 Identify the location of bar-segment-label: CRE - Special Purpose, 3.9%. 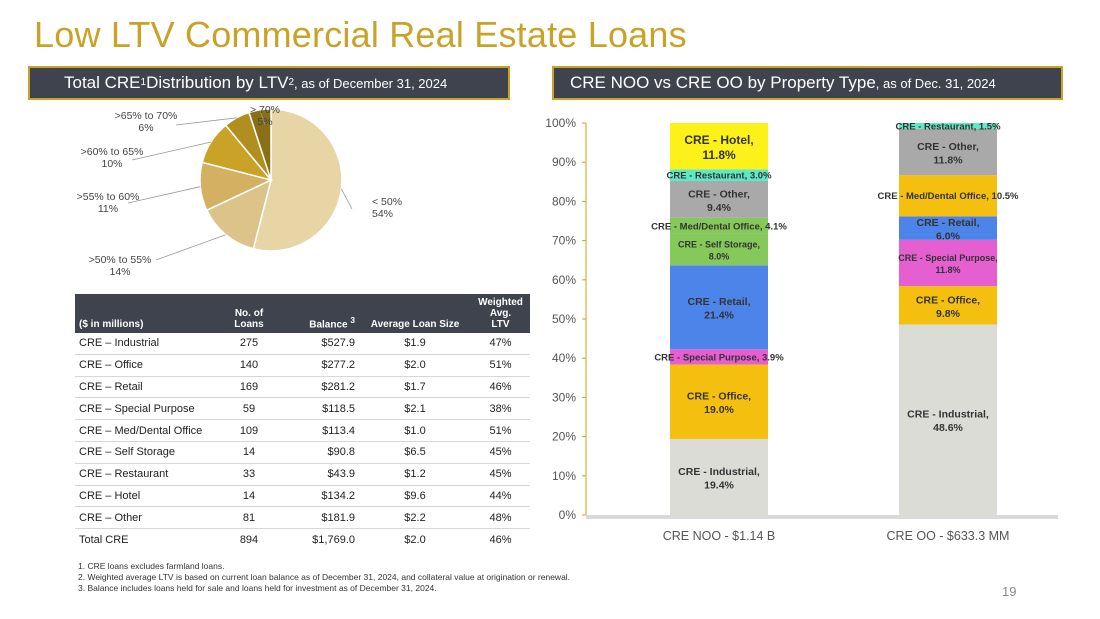
(719, 357).